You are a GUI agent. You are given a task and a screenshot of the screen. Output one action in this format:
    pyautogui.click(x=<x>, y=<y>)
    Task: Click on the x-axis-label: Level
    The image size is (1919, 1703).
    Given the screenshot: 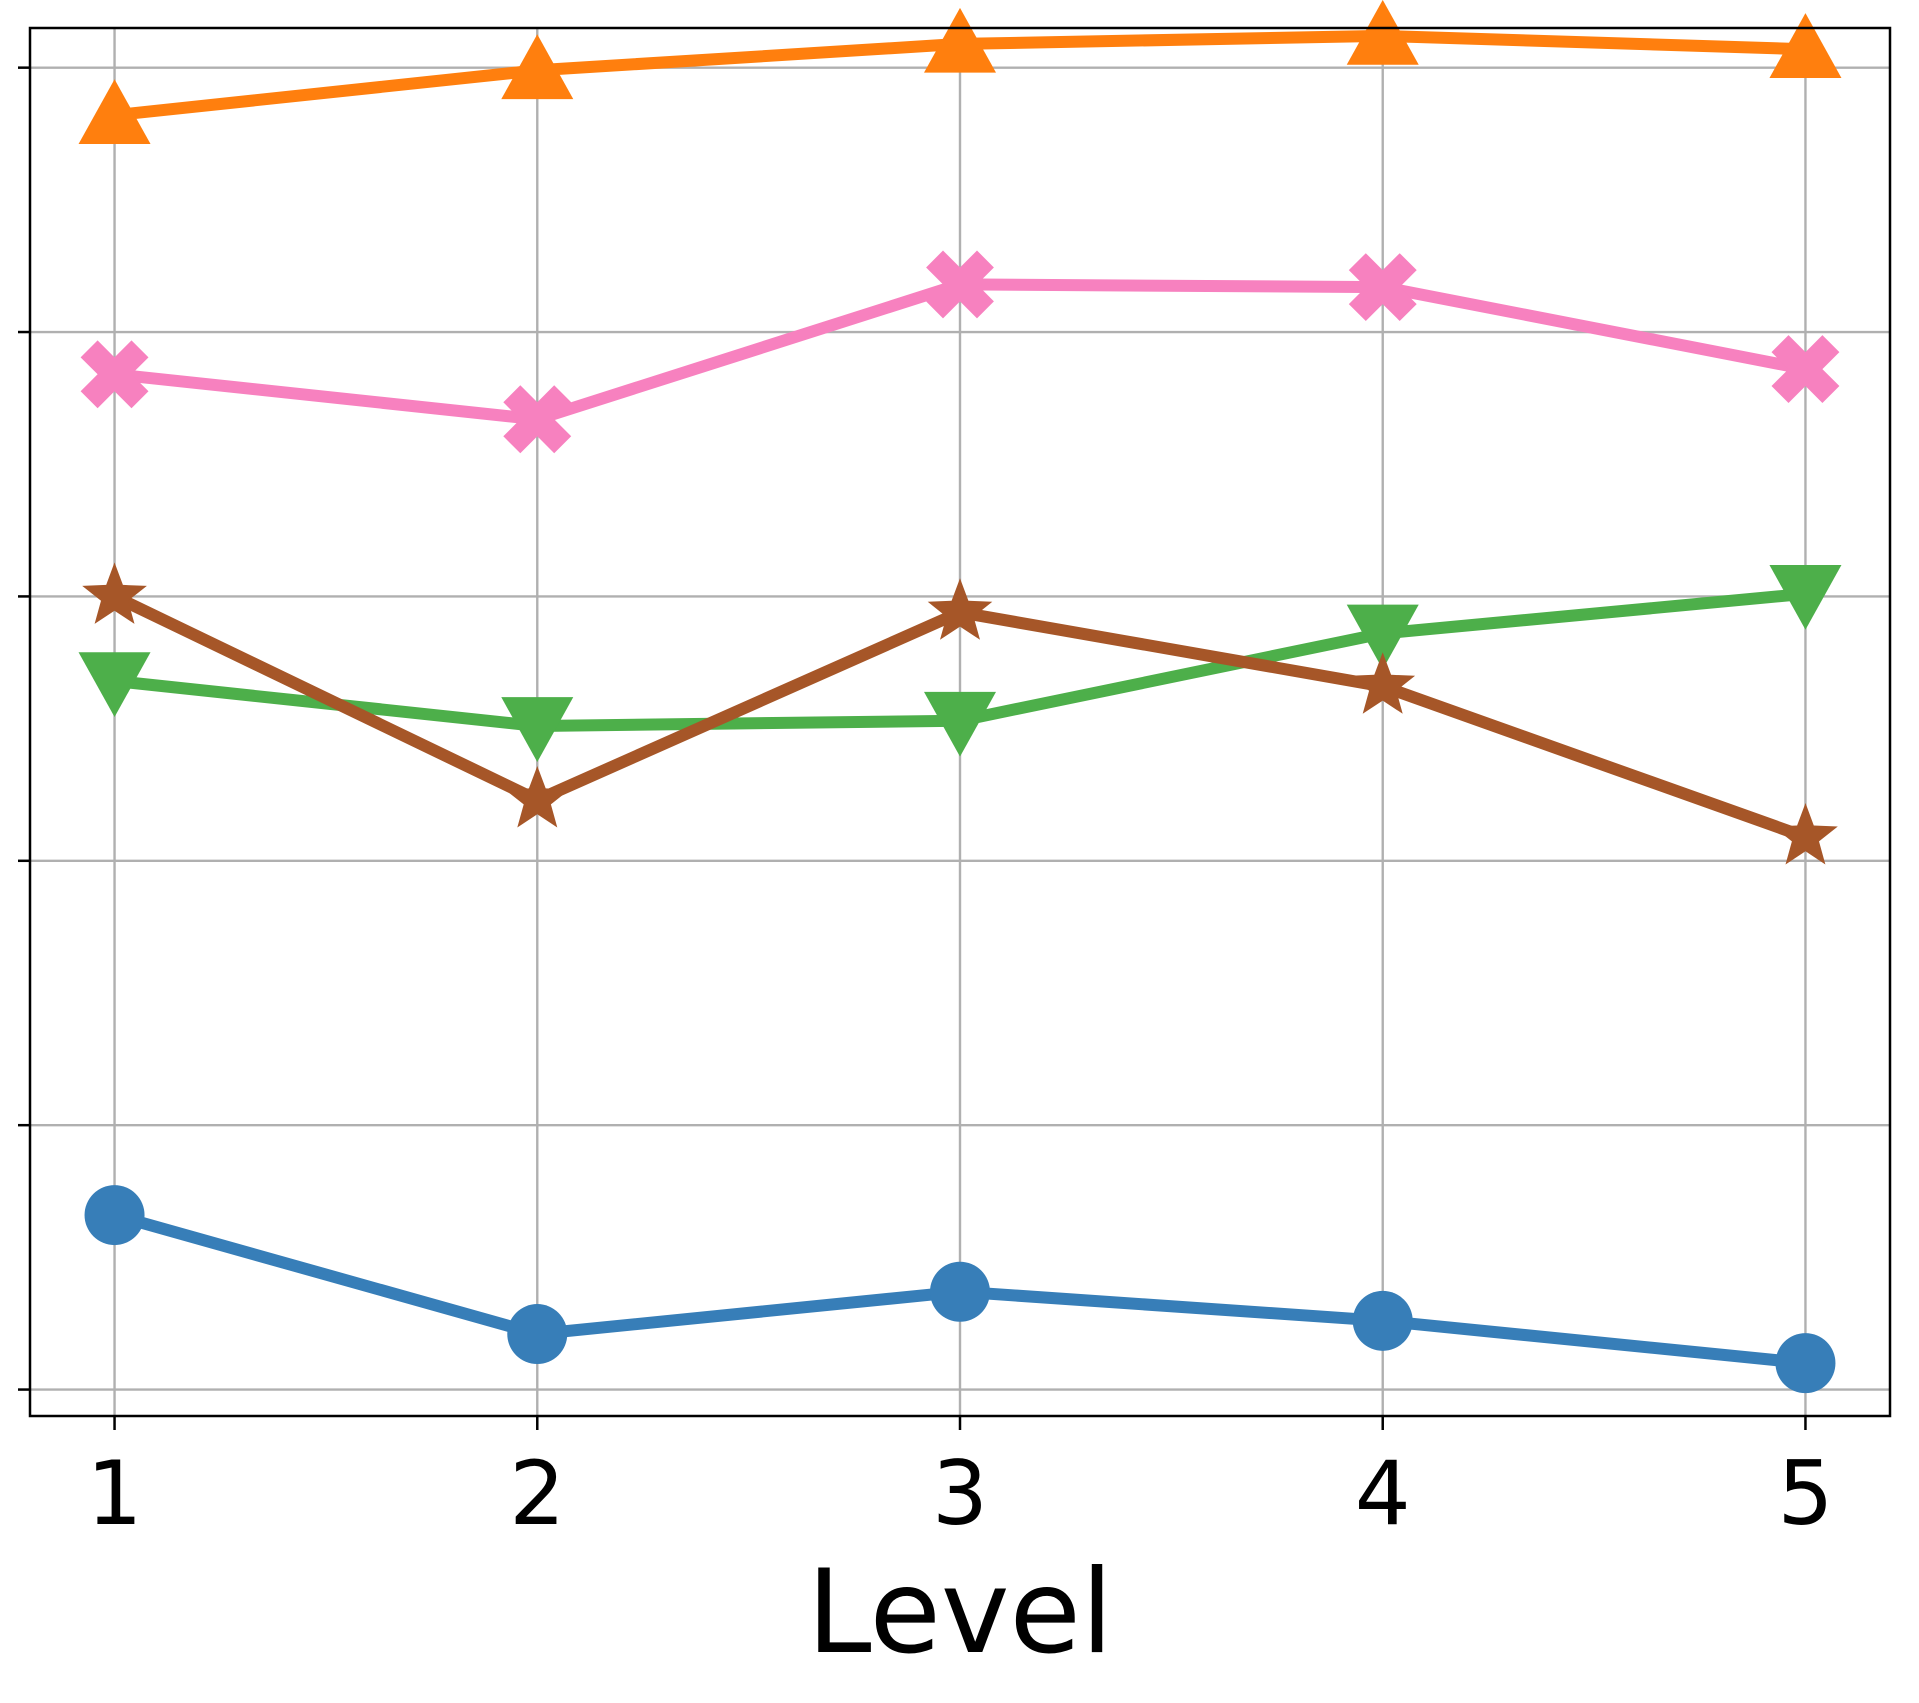 What is the action you would take?
    pyautogui.click(x=960, y=1612)
    